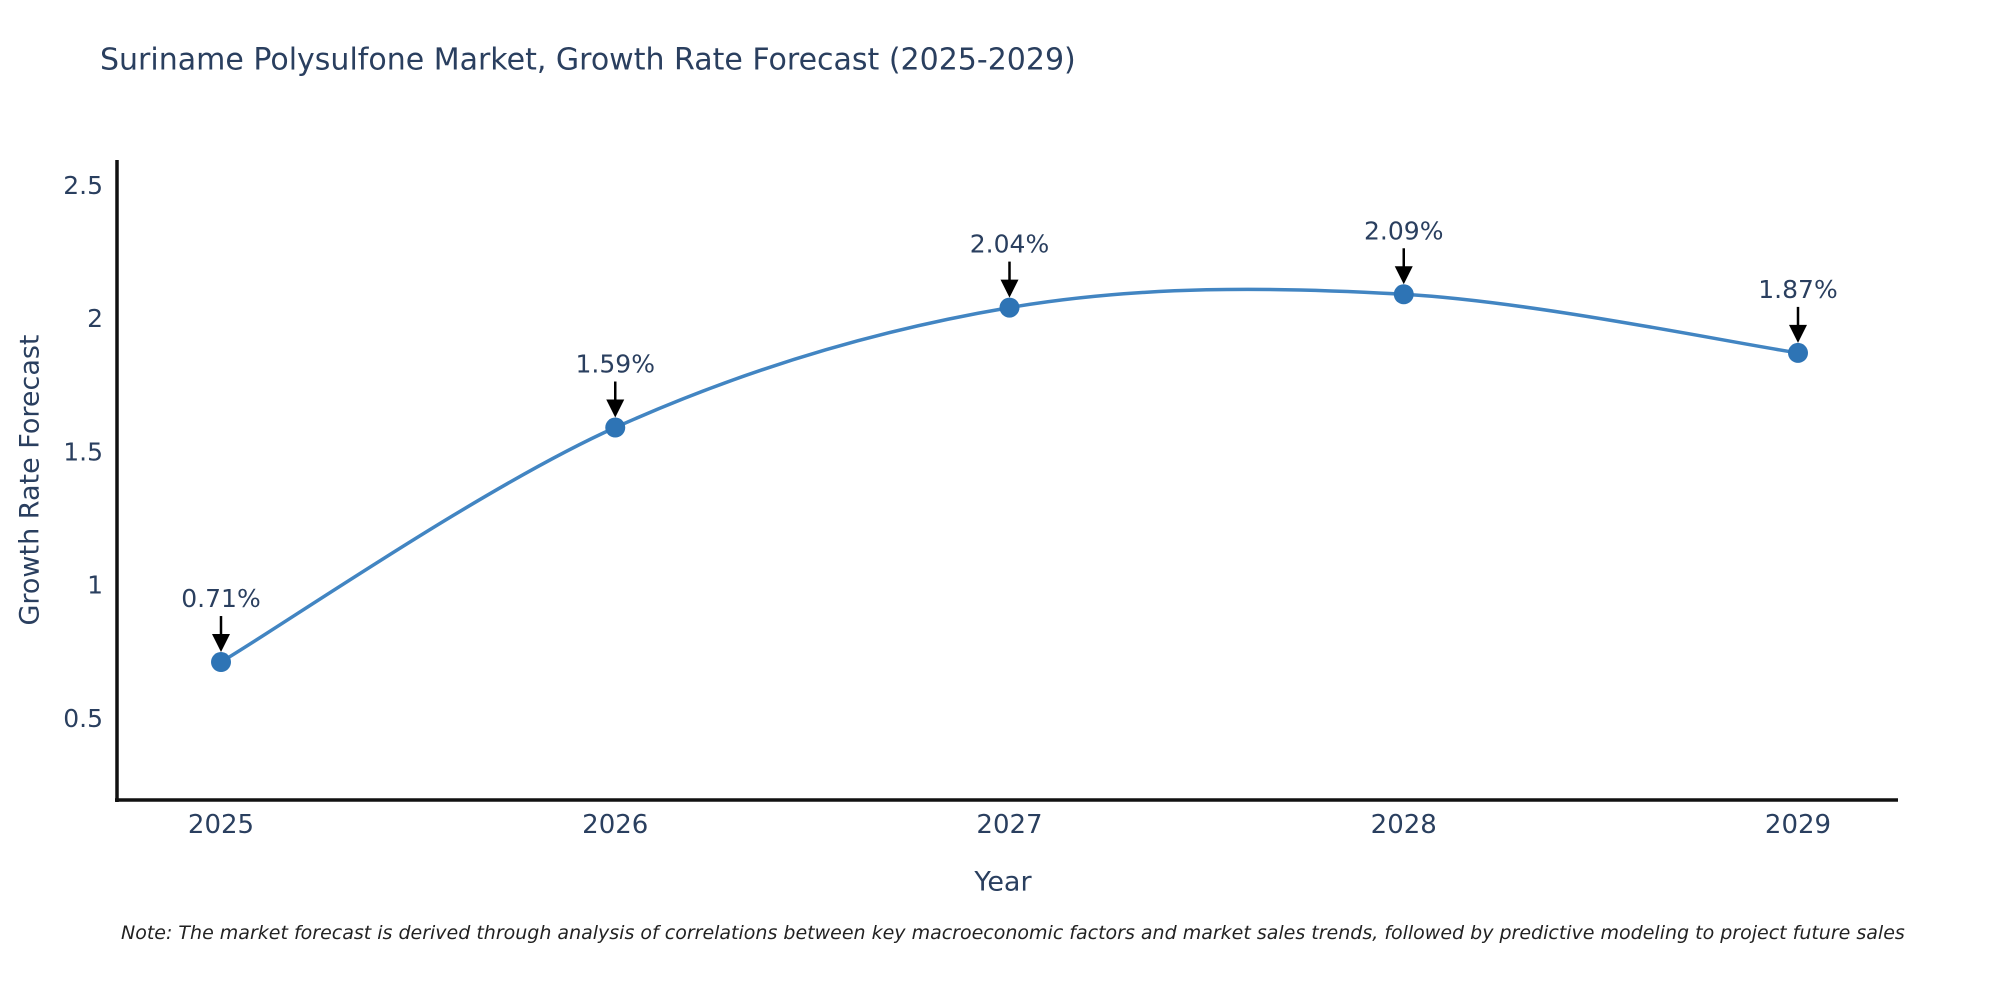 This screenshot has height=1000, width=2000. Describe the element at coordinates (1403, 230) in the screenshot. I see `annotation-label: 2.09%` at that location.